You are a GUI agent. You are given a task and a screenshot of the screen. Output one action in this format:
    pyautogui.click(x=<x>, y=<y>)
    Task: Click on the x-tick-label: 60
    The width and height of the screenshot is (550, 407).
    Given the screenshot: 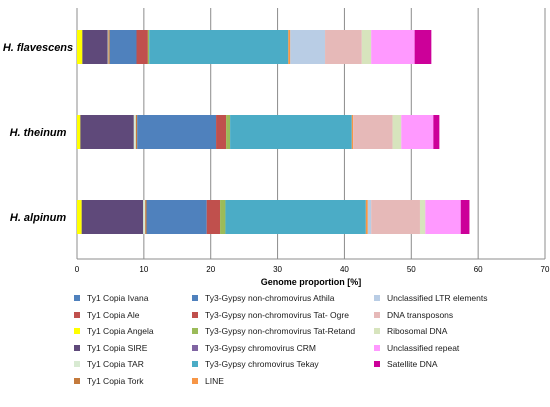 What is the action you would take?
    pyautogui.click(x=478, y=269)
    